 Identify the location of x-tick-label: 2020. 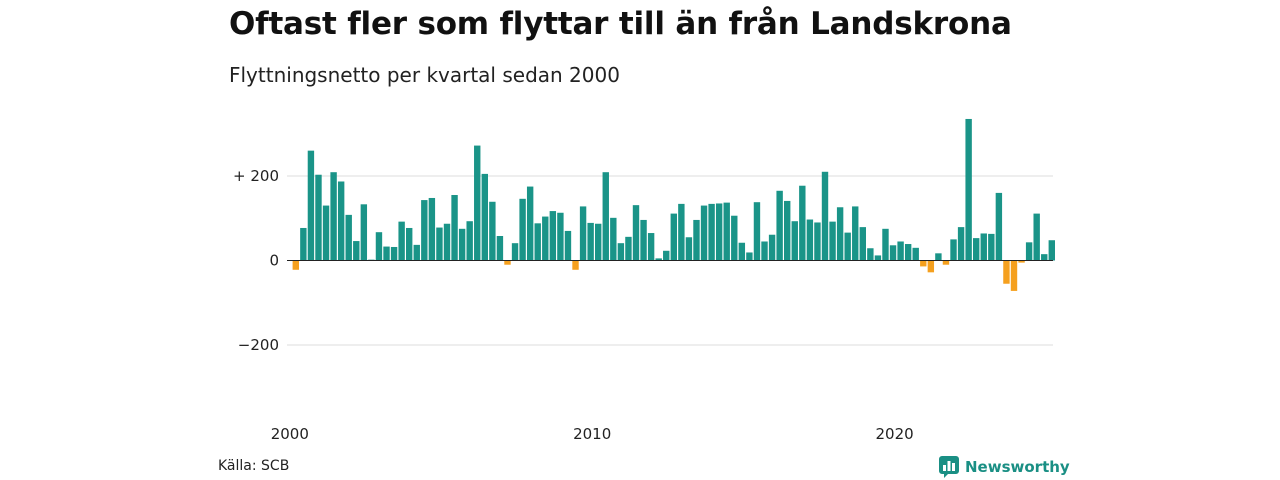
(895, 434).